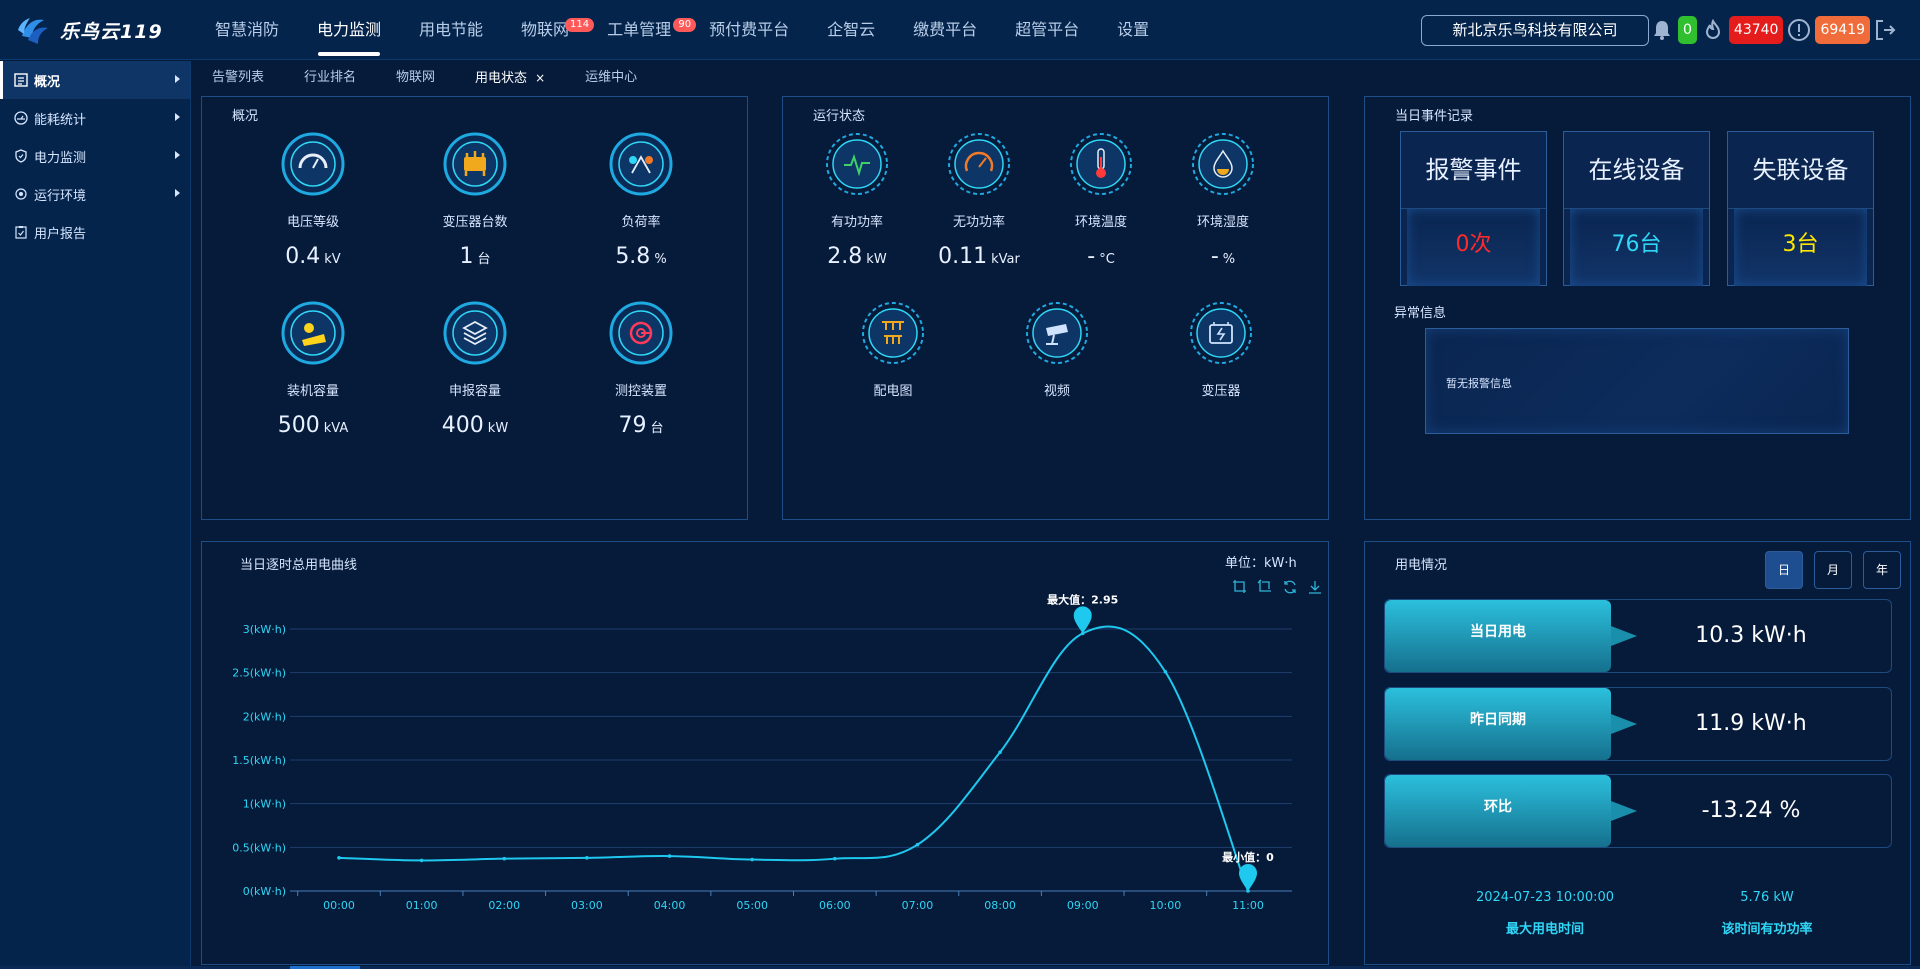 The height and width of the screenshot is (969, 1920). I want to click on tab-label: 运维中心, so click(611, 77).